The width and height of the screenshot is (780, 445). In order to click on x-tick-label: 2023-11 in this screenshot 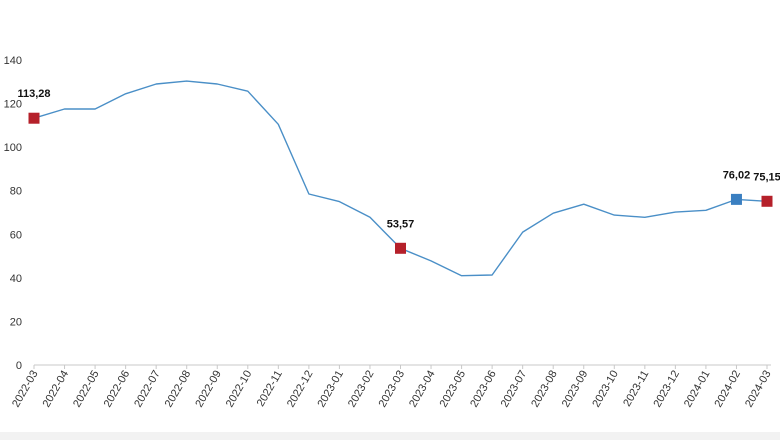, I will do `click(636, 389)`.